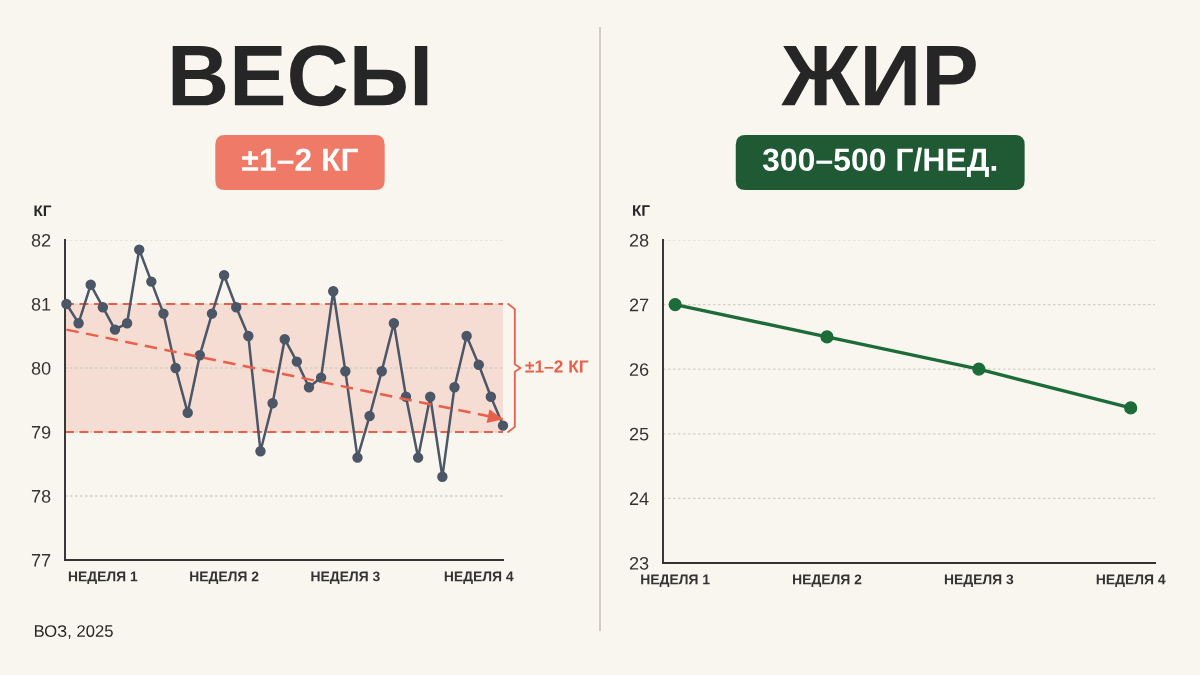 The width and height of the screenshot is (1200, 675). I want to click on chart-subtitle: 300–500 Г/НЕД., so click(879, 162).